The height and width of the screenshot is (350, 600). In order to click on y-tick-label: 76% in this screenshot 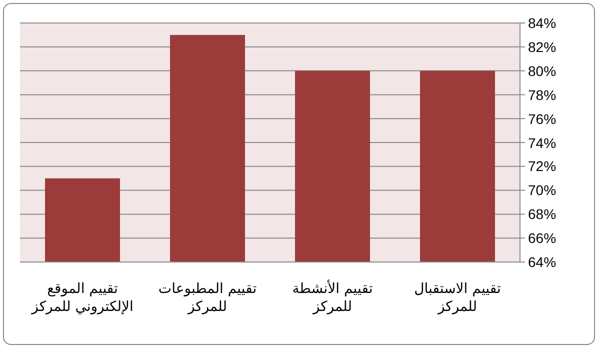, I will do `click(542, 118)`.